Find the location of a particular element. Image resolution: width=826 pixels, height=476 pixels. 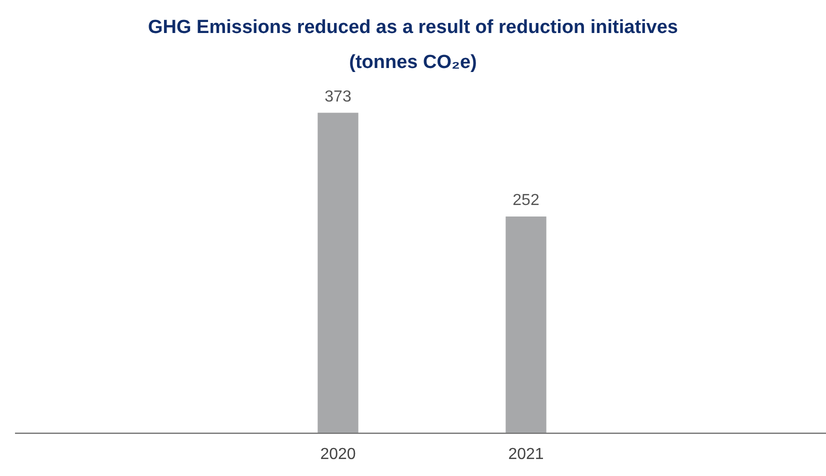

x-tick-label: 2021 is located at coordinates (526, 454).